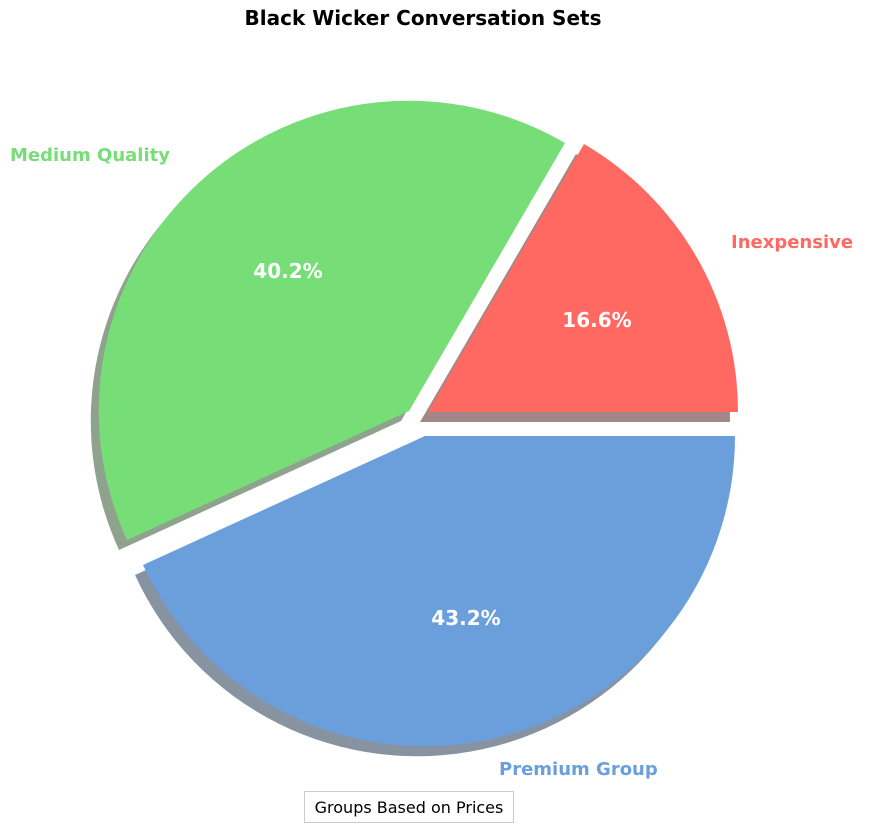 The height and width of the screenshot is (827, 874). I want to click on label-premium-group: Premium Group, so click(578, 769).